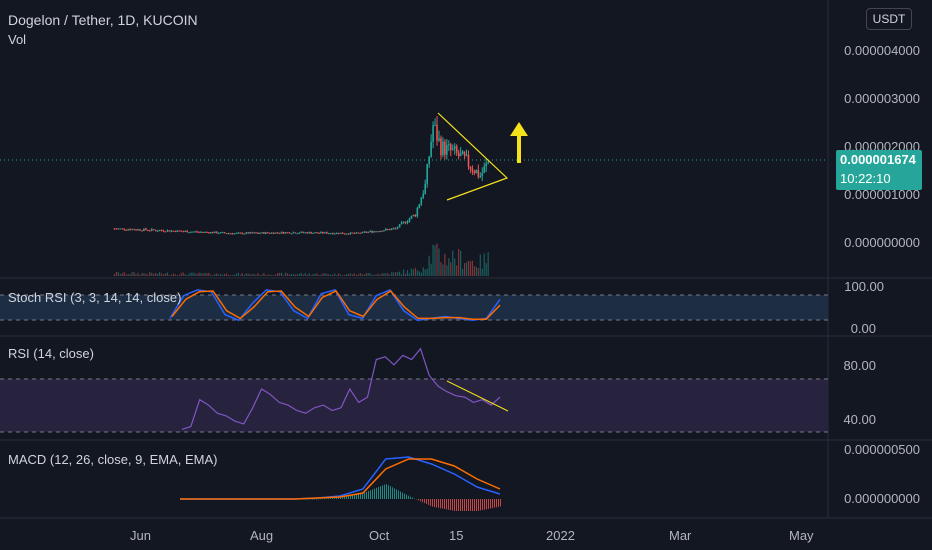  I want to click on currency-button: USDT, so click(889, 19).